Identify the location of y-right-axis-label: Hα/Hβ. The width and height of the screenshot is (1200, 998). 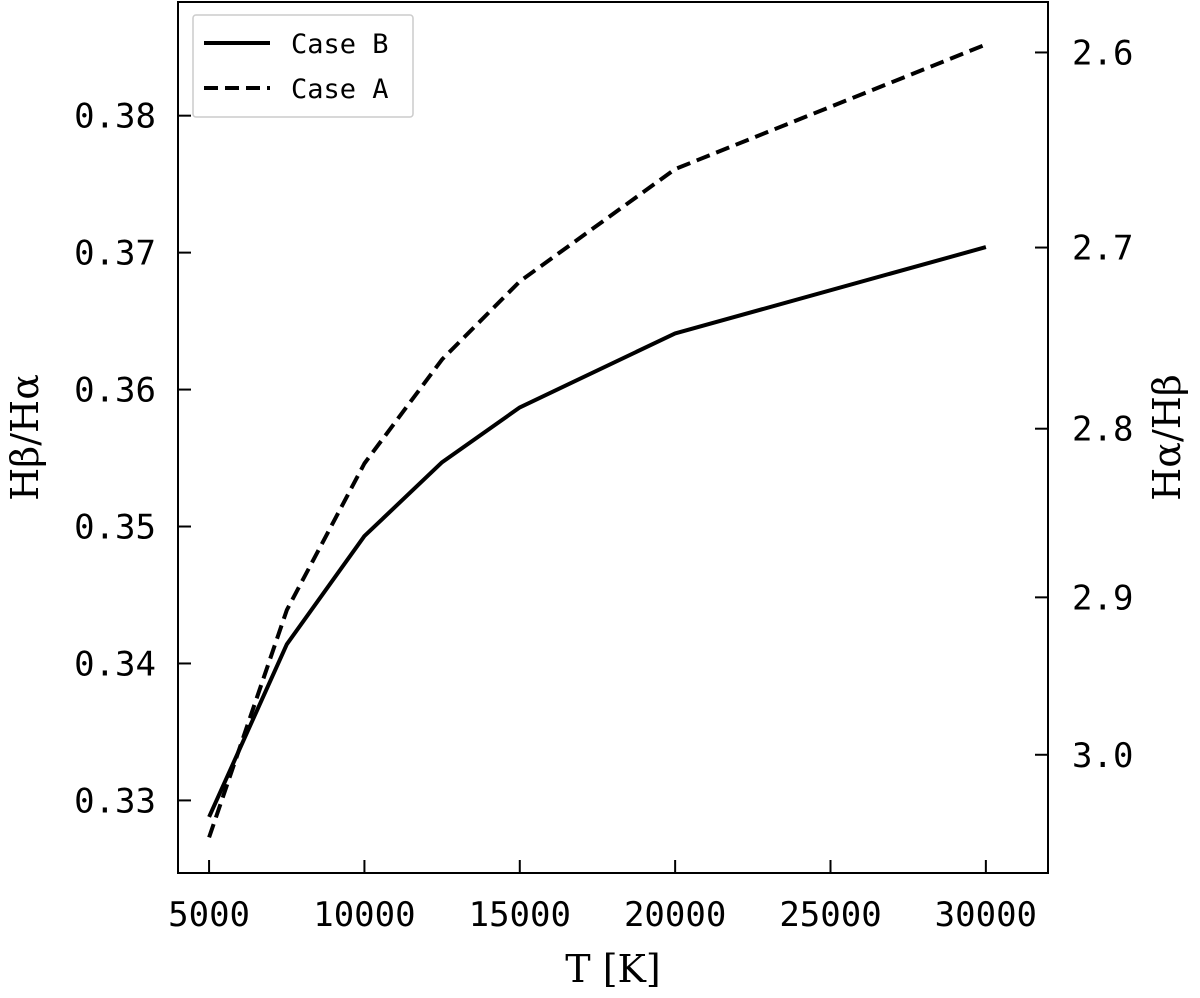
(1167, 437).